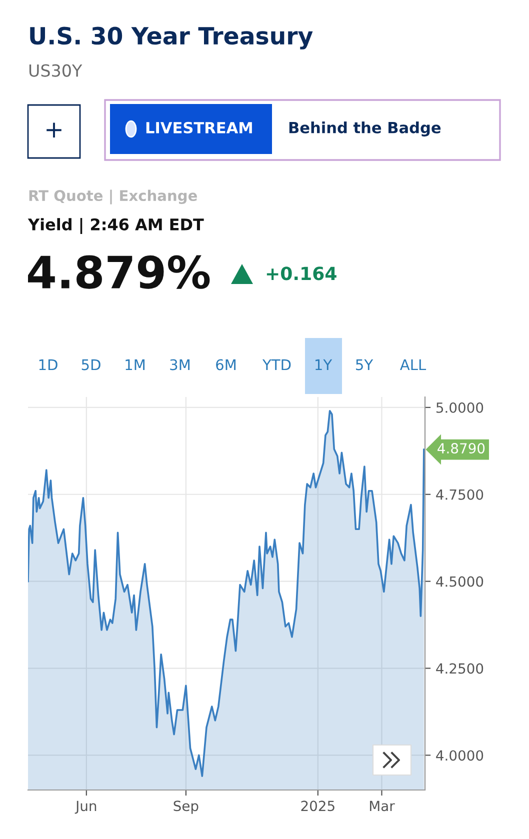 The height and width of the screenshot is (839, 529). Describe the element at coordinates (186, 807) in the screenshot. I see `x-tick-label: Sep` at that location.